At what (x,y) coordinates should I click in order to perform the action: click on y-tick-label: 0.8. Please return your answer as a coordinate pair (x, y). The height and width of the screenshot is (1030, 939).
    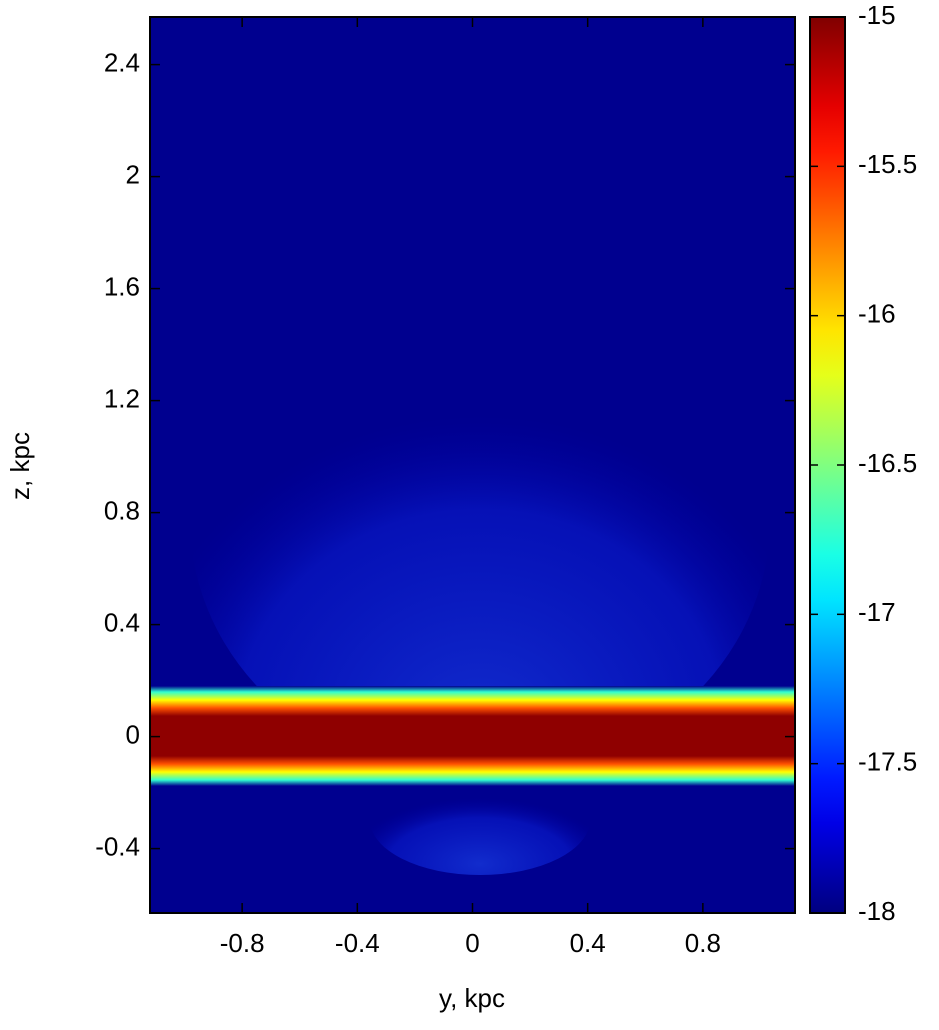
    Looking at the image, I should click on (122, 510).